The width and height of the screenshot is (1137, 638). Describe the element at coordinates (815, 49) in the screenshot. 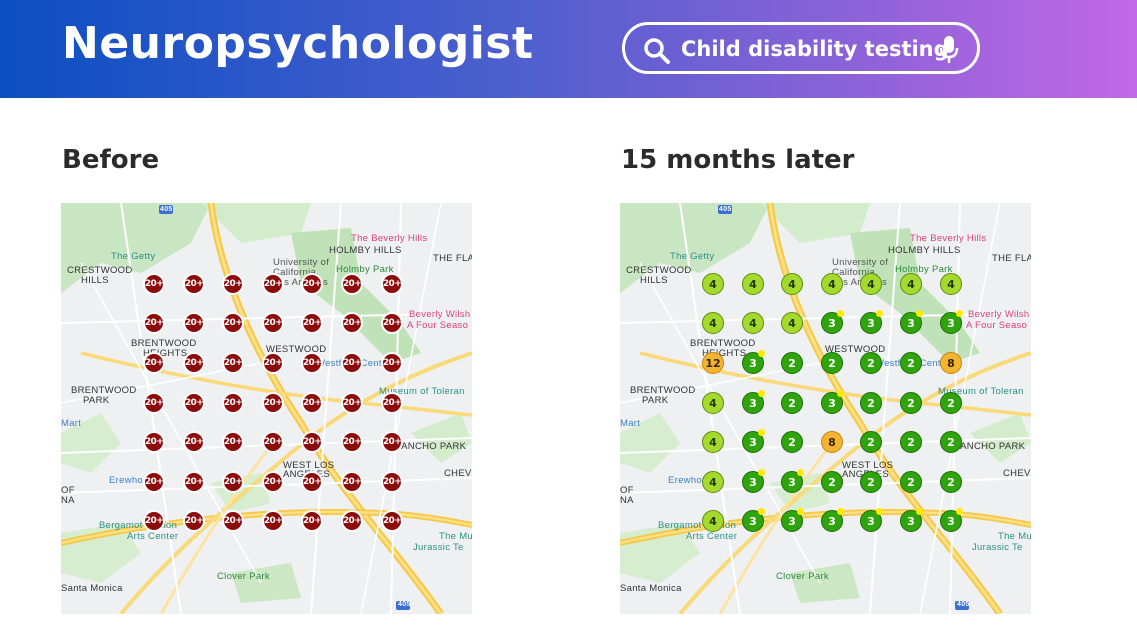

I see `search-query: Child disability testing` at that location.